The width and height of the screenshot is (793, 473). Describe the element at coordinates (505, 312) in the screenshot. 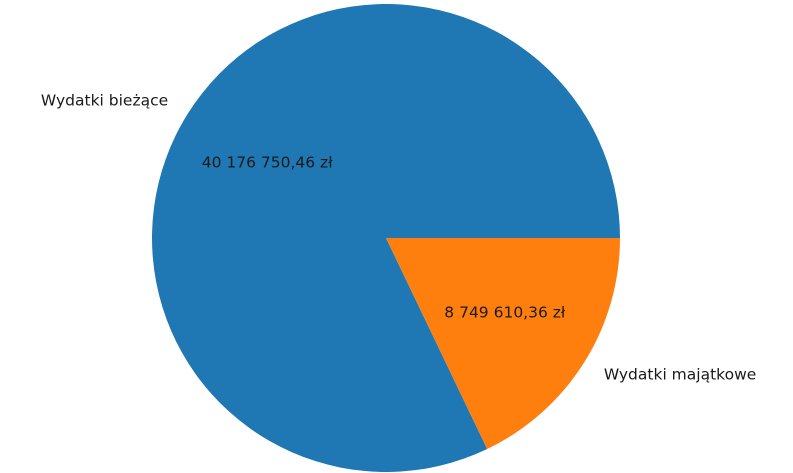

I see `value-label-wydatki-majatkowe: 8 749 610,36 zł` at that location.